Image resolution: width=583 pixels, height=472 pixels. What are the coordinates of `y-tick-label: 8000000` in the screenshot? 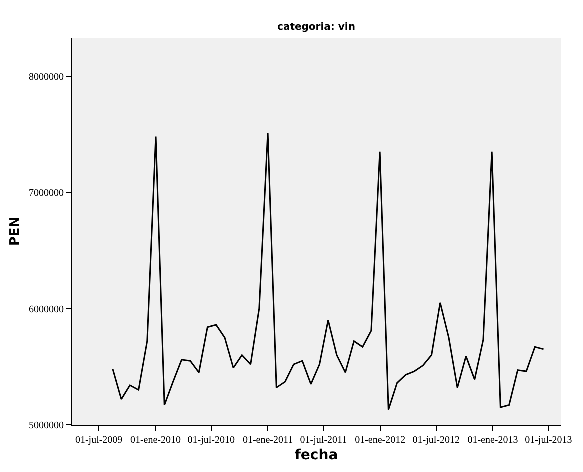 It's located at (46, 77).